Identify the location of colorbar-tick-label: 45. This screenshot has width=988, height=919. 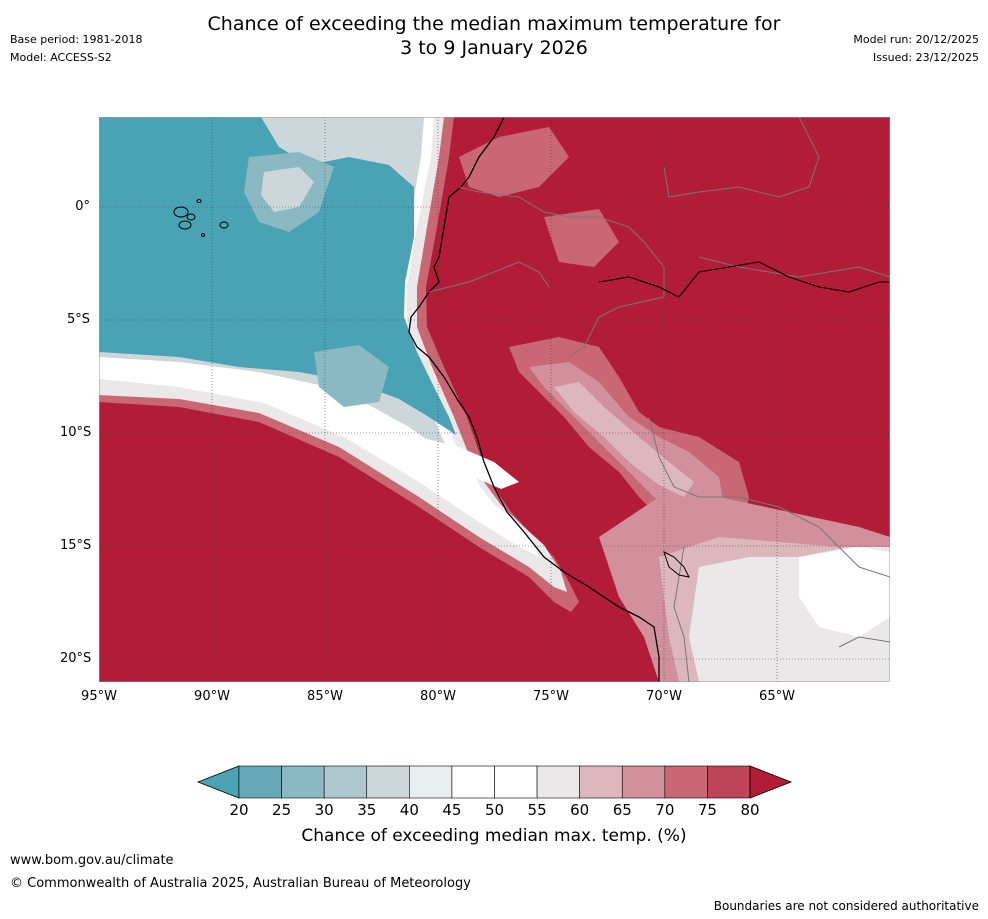
(452, 810).